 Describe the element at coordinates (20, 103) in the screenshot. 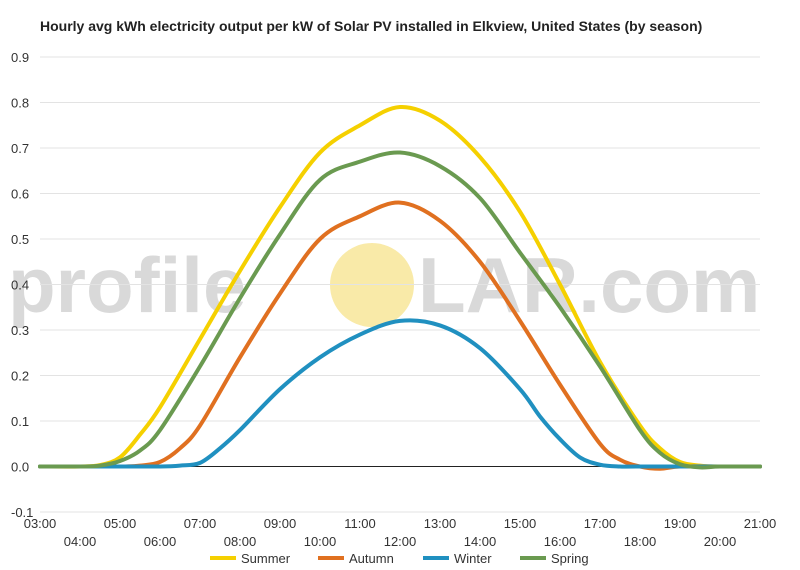

I see `y-tick-label: 0.8` at that location.